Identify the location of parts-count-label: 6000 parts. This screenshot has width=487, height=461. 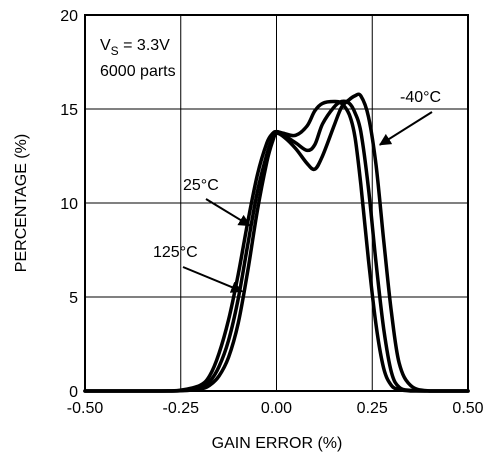
(138, 71).